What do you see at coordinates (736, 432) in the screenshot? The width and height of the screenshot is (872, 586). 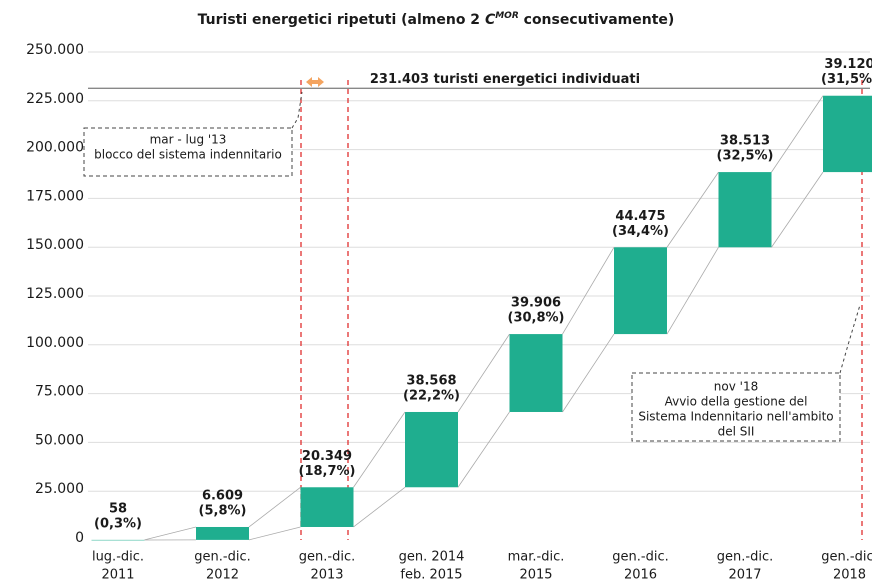 I see `annotation-text: del SII` at bounding box center [736, 432].